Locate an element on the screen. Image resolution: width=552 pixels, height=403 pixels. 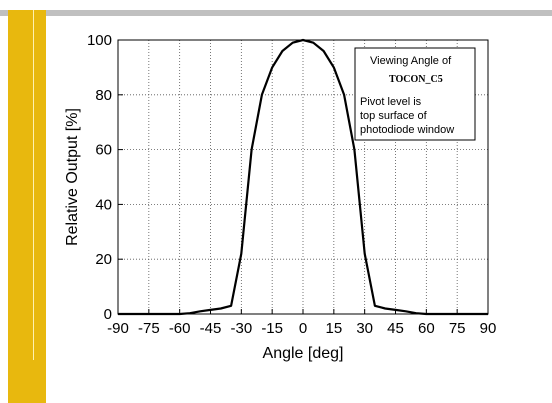
x-tick-label: 60 is located at coordinates (426, 328).